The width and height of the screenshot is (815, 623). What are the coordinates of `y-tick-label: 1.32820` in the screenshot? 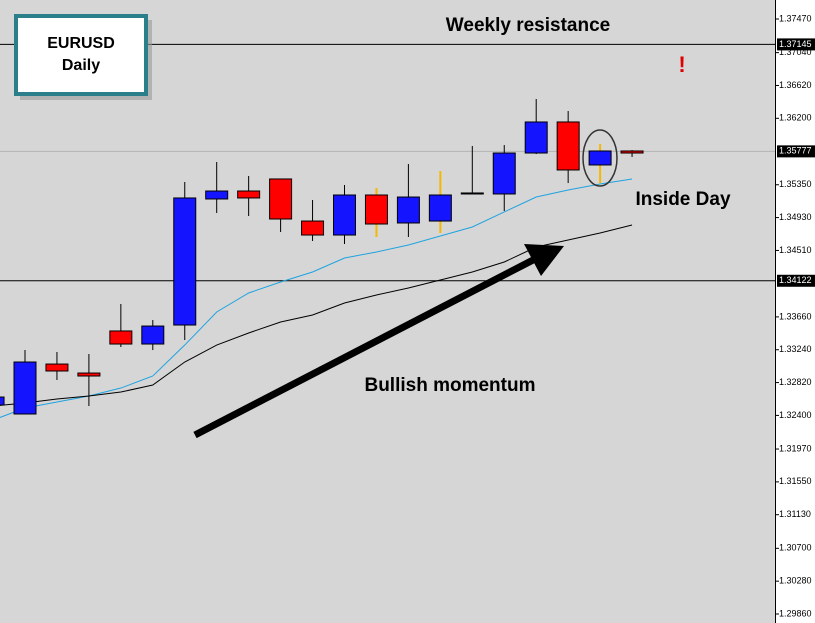 It's located at (795, 382).